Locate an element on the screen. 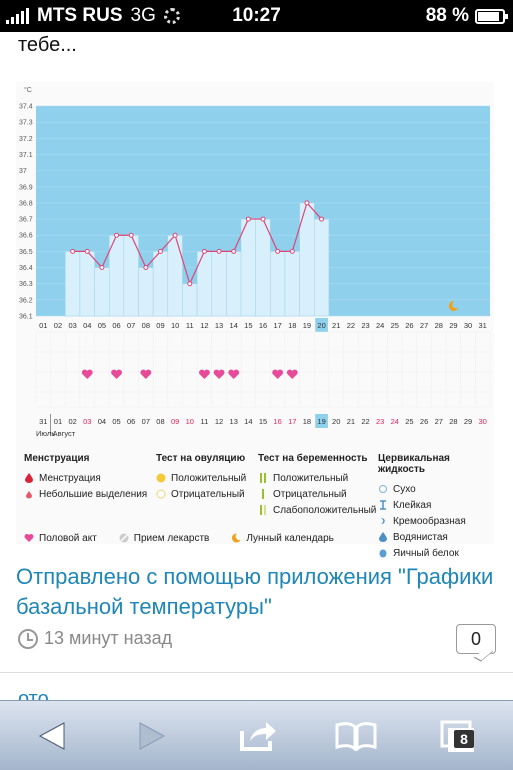  status-bar: MTS RUS 3G 10:27 88 % is located at coordinates (256, 16).